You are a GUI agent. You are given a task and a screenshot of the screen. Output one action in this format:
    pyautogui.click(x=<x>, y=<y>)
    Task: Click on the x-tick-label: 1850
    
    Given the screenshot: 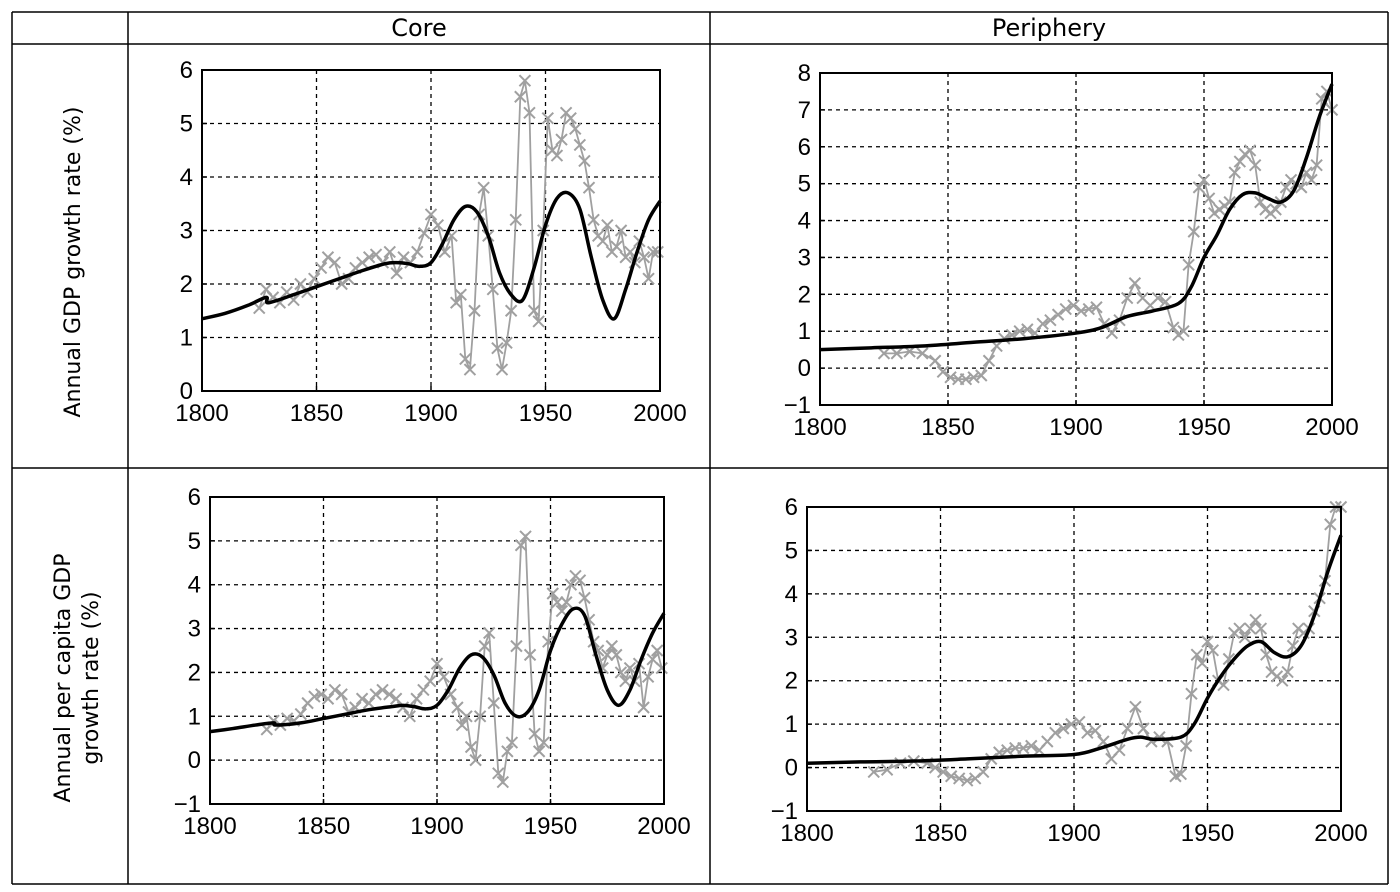 What is the action you would take?
    pyautogui.click(x=940, y=833)
    